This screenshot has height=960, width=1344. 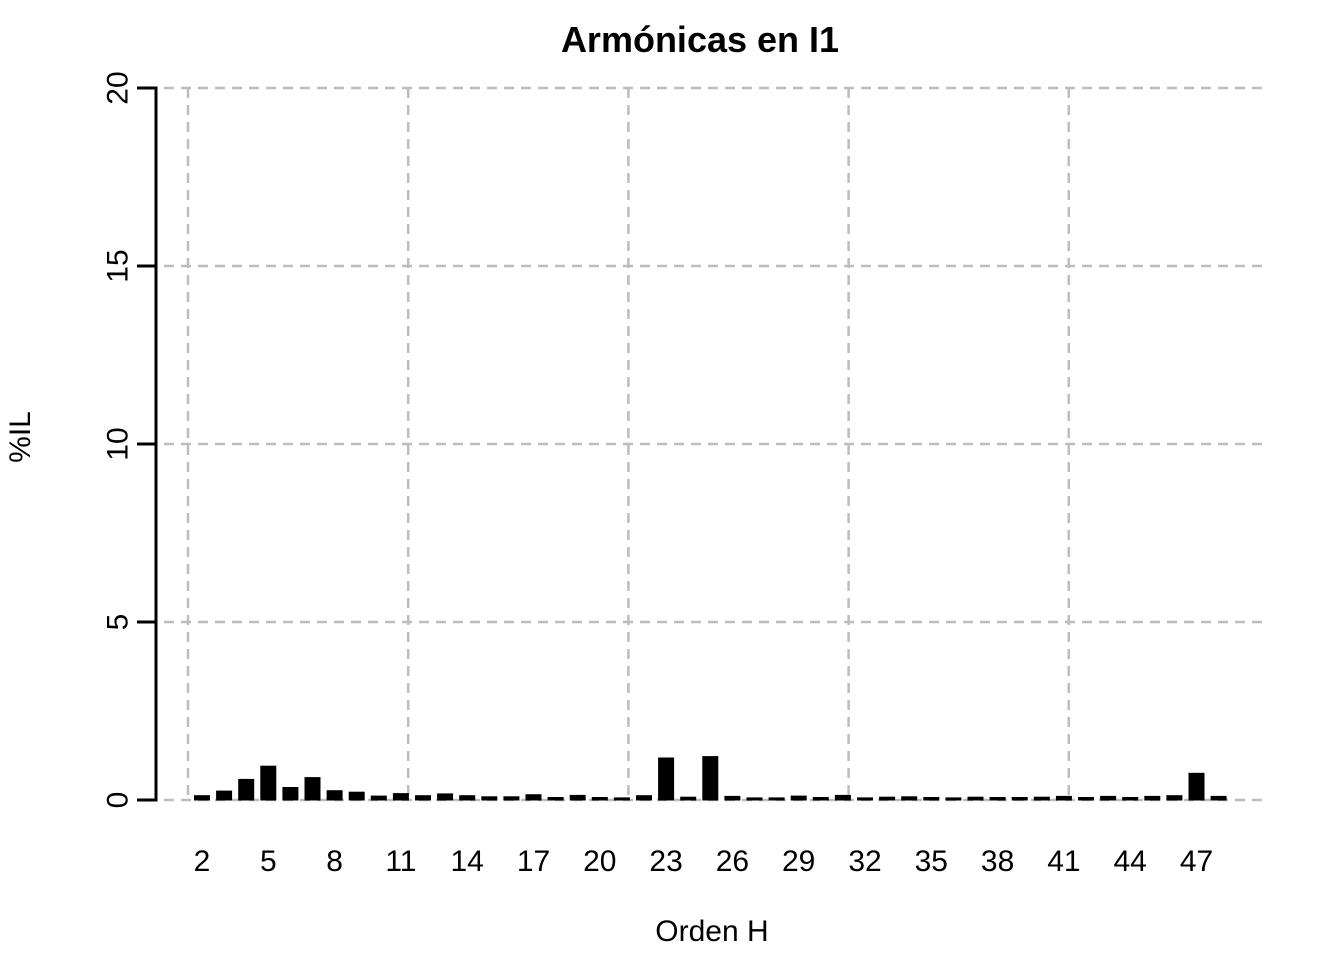 I want to click on bar-h43, so click(x=1108, y=798).